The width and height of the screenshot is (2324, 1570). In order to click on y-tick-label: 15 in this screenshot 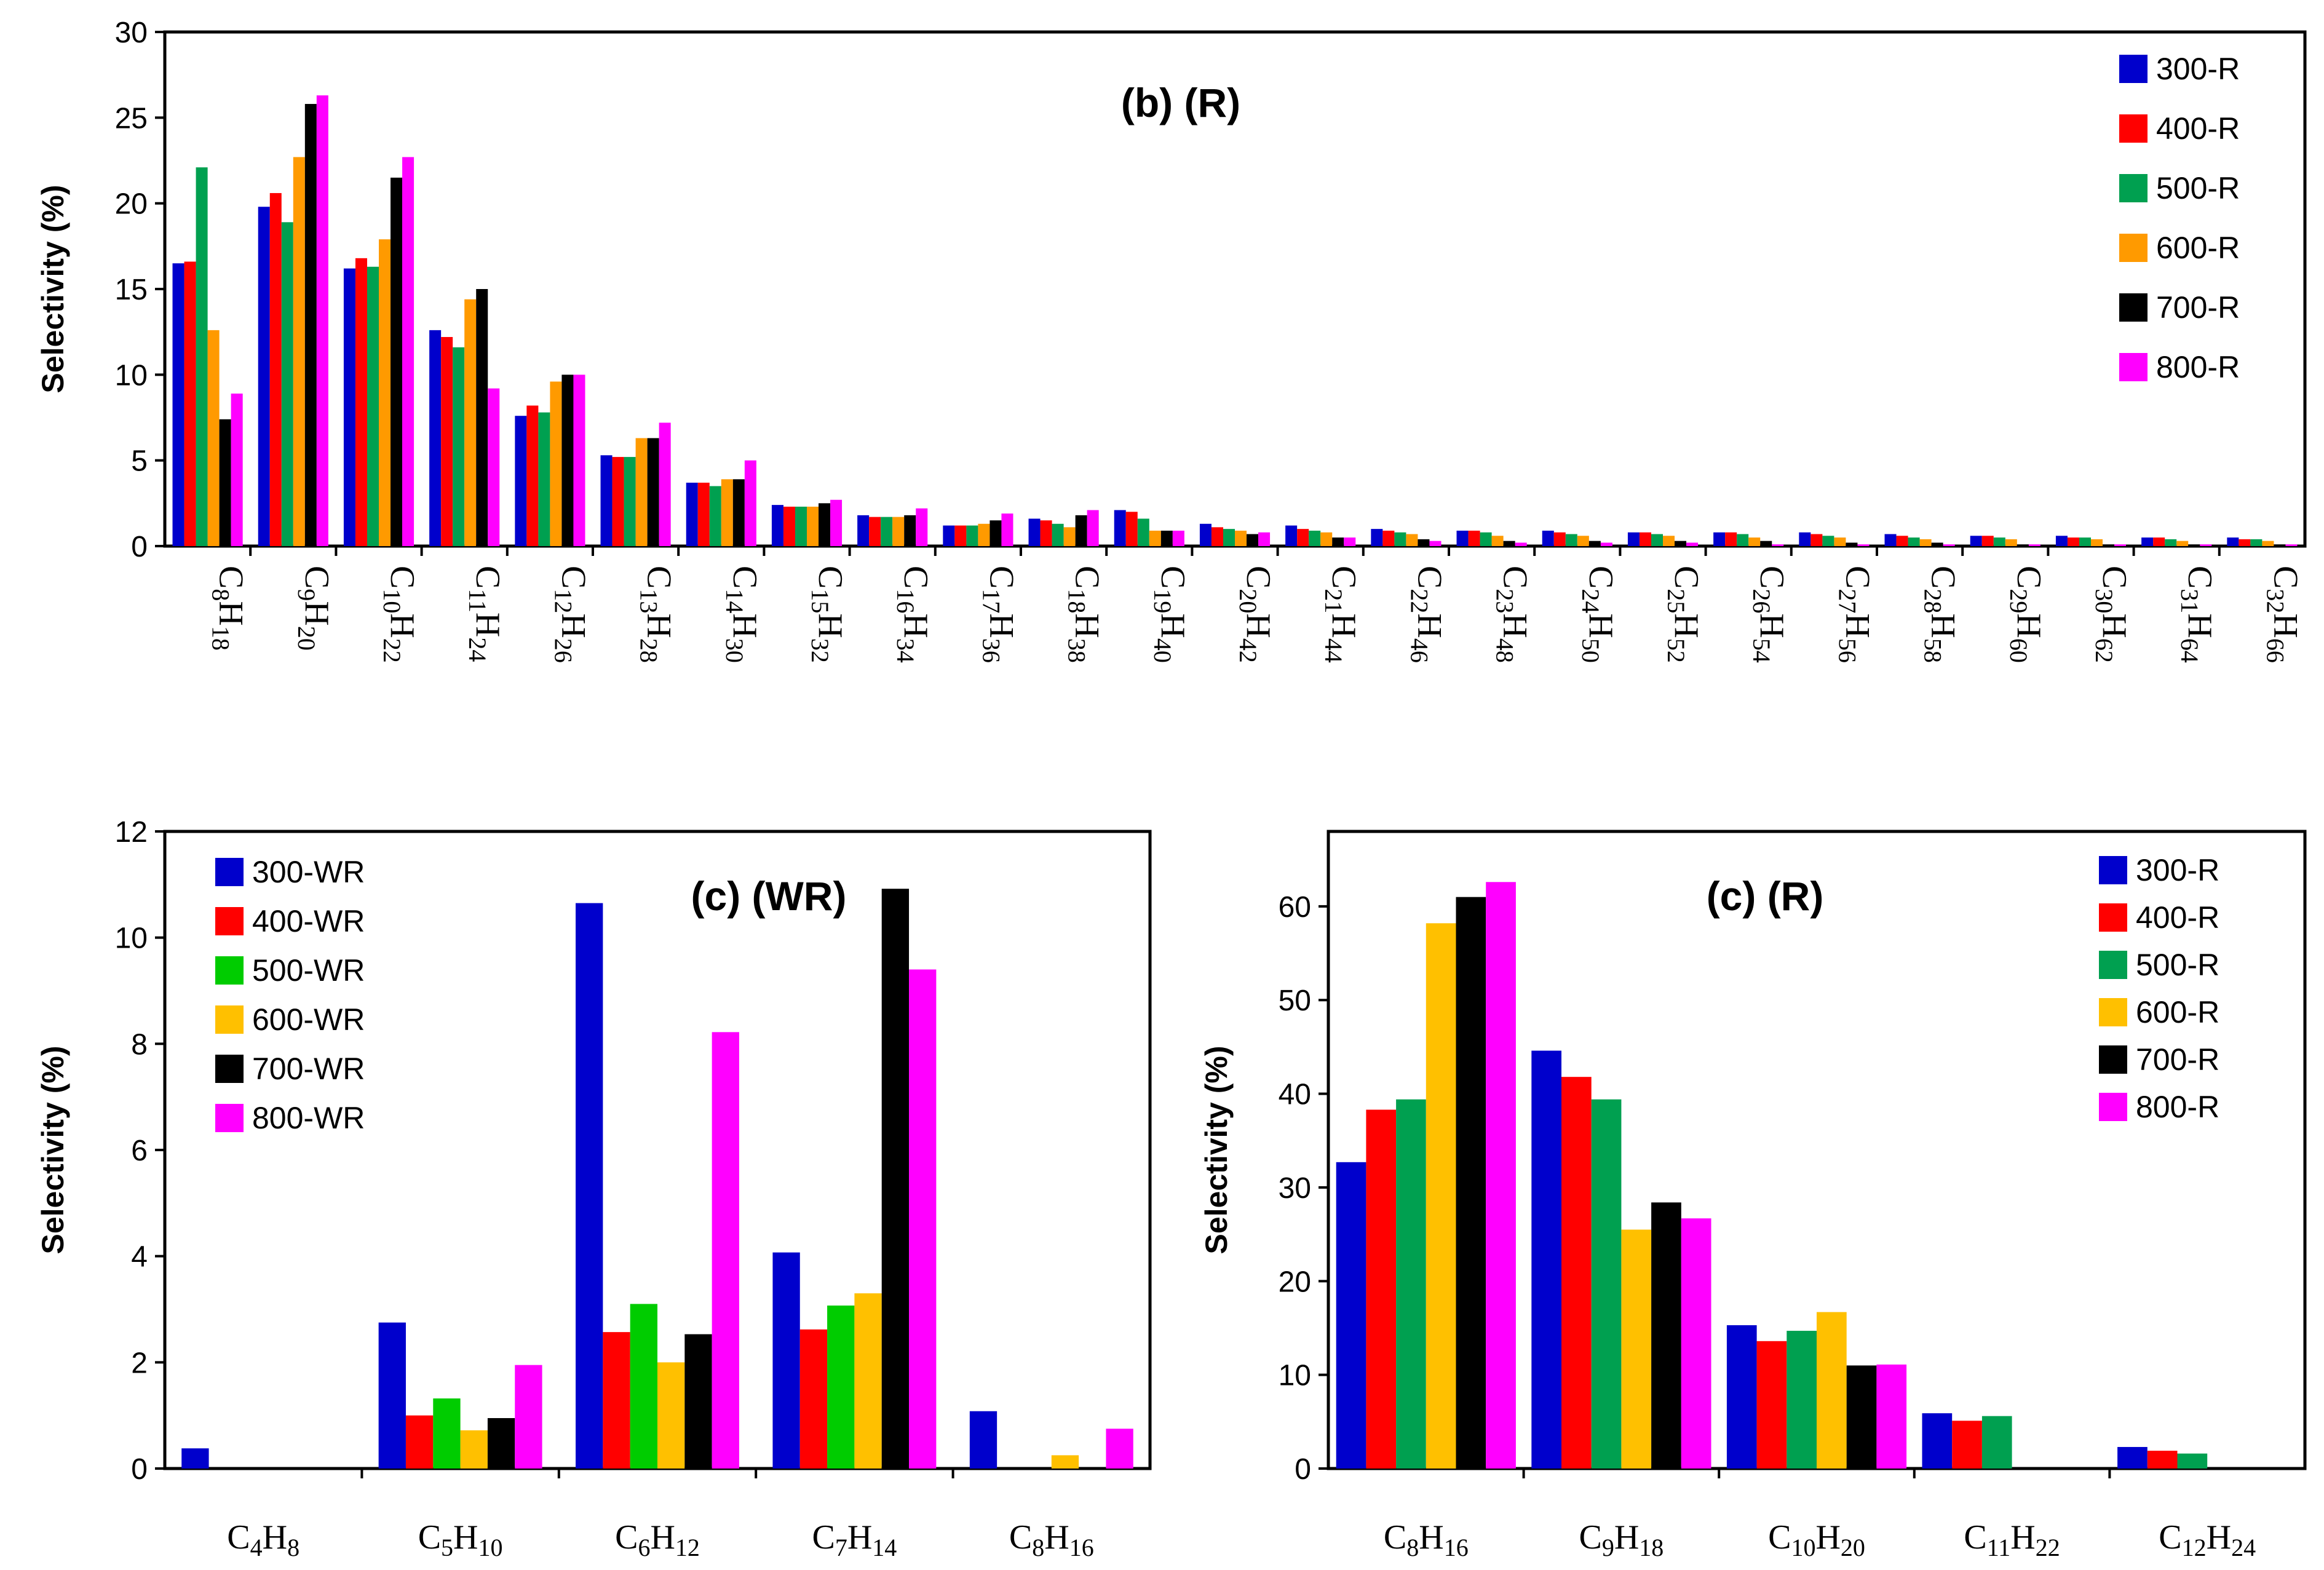, I will do `click(132, 290)`.